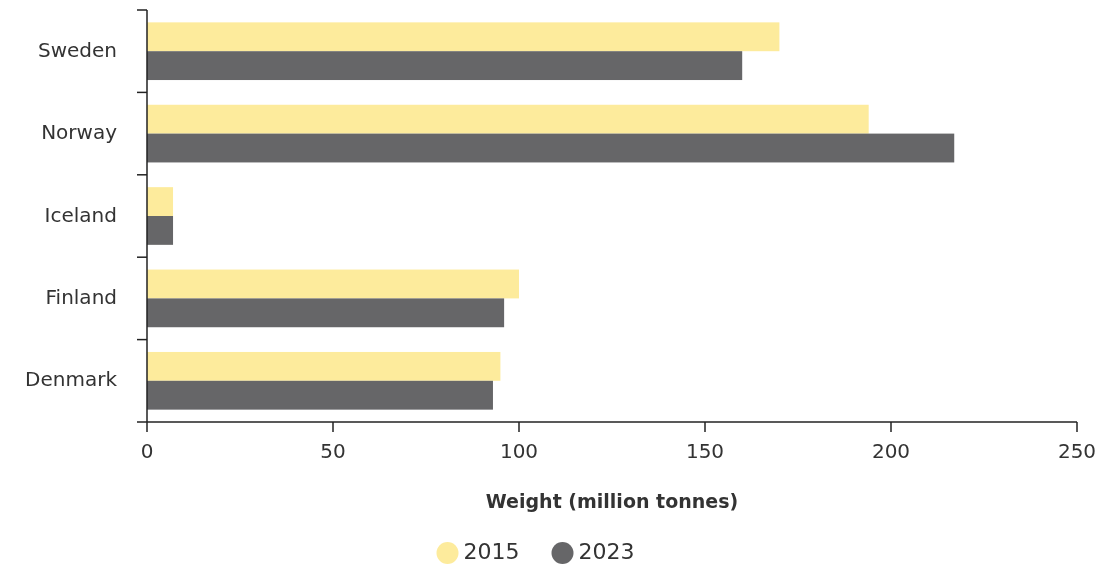 This screenshot has height=575, width=1105. What do you see at coordinates (891, 451) in the screenshot?
I see `x-tick-label: 200` at bounding box center [891, 451].